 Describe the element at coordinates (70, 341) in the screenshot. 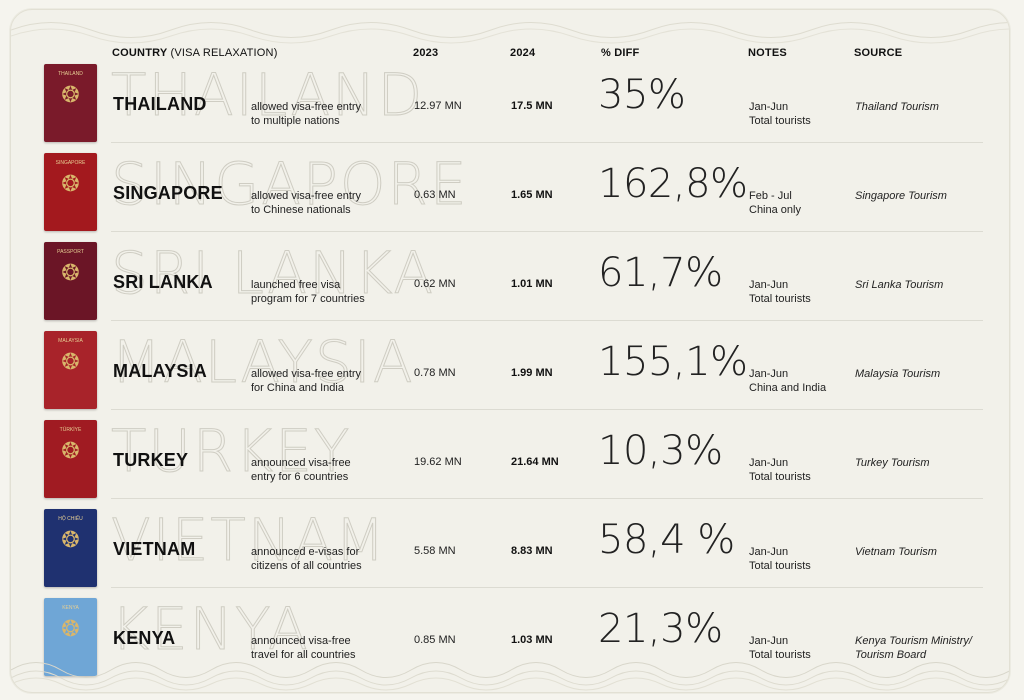

I see `passport-title: MALAYSIA` at that location.